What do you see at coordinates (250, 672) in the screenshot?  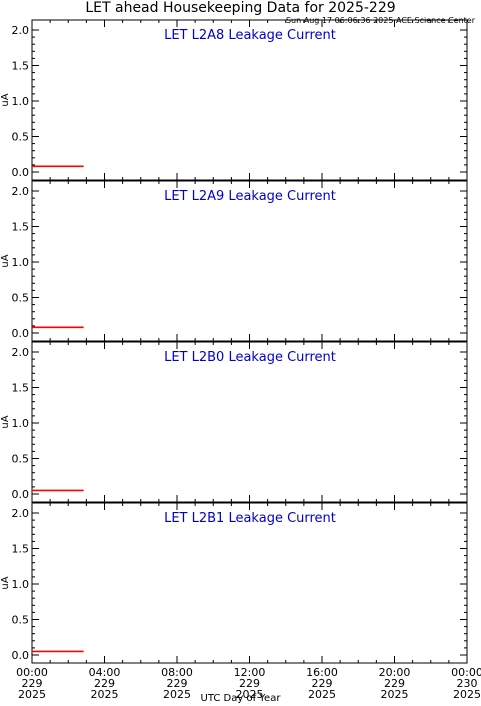 I see `x-tick-label: 12:00` at bounding box center [250, 672].